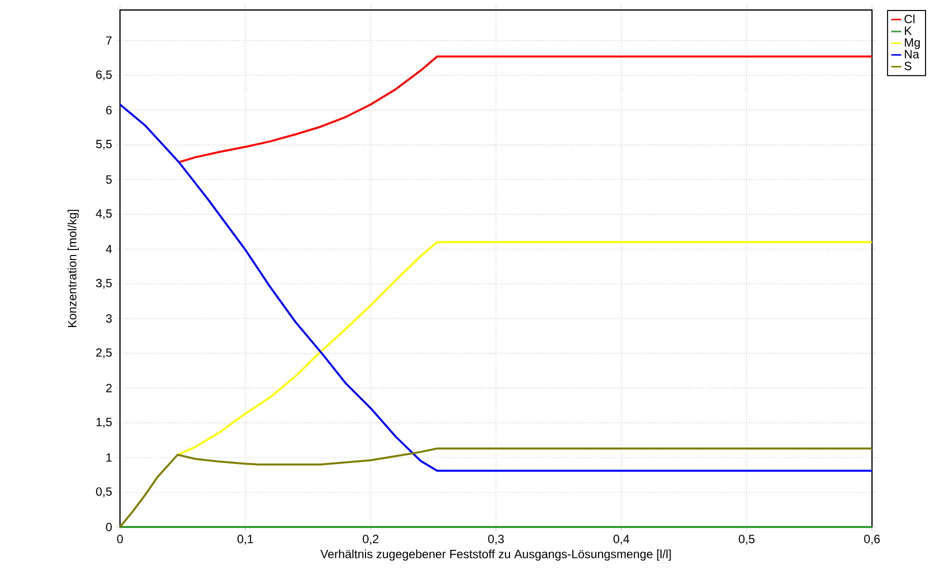  What do you see at coordinates (104, 353) in the screenshot?
I see `y-tick-label: 2,5` at bounding box center [104, 353].